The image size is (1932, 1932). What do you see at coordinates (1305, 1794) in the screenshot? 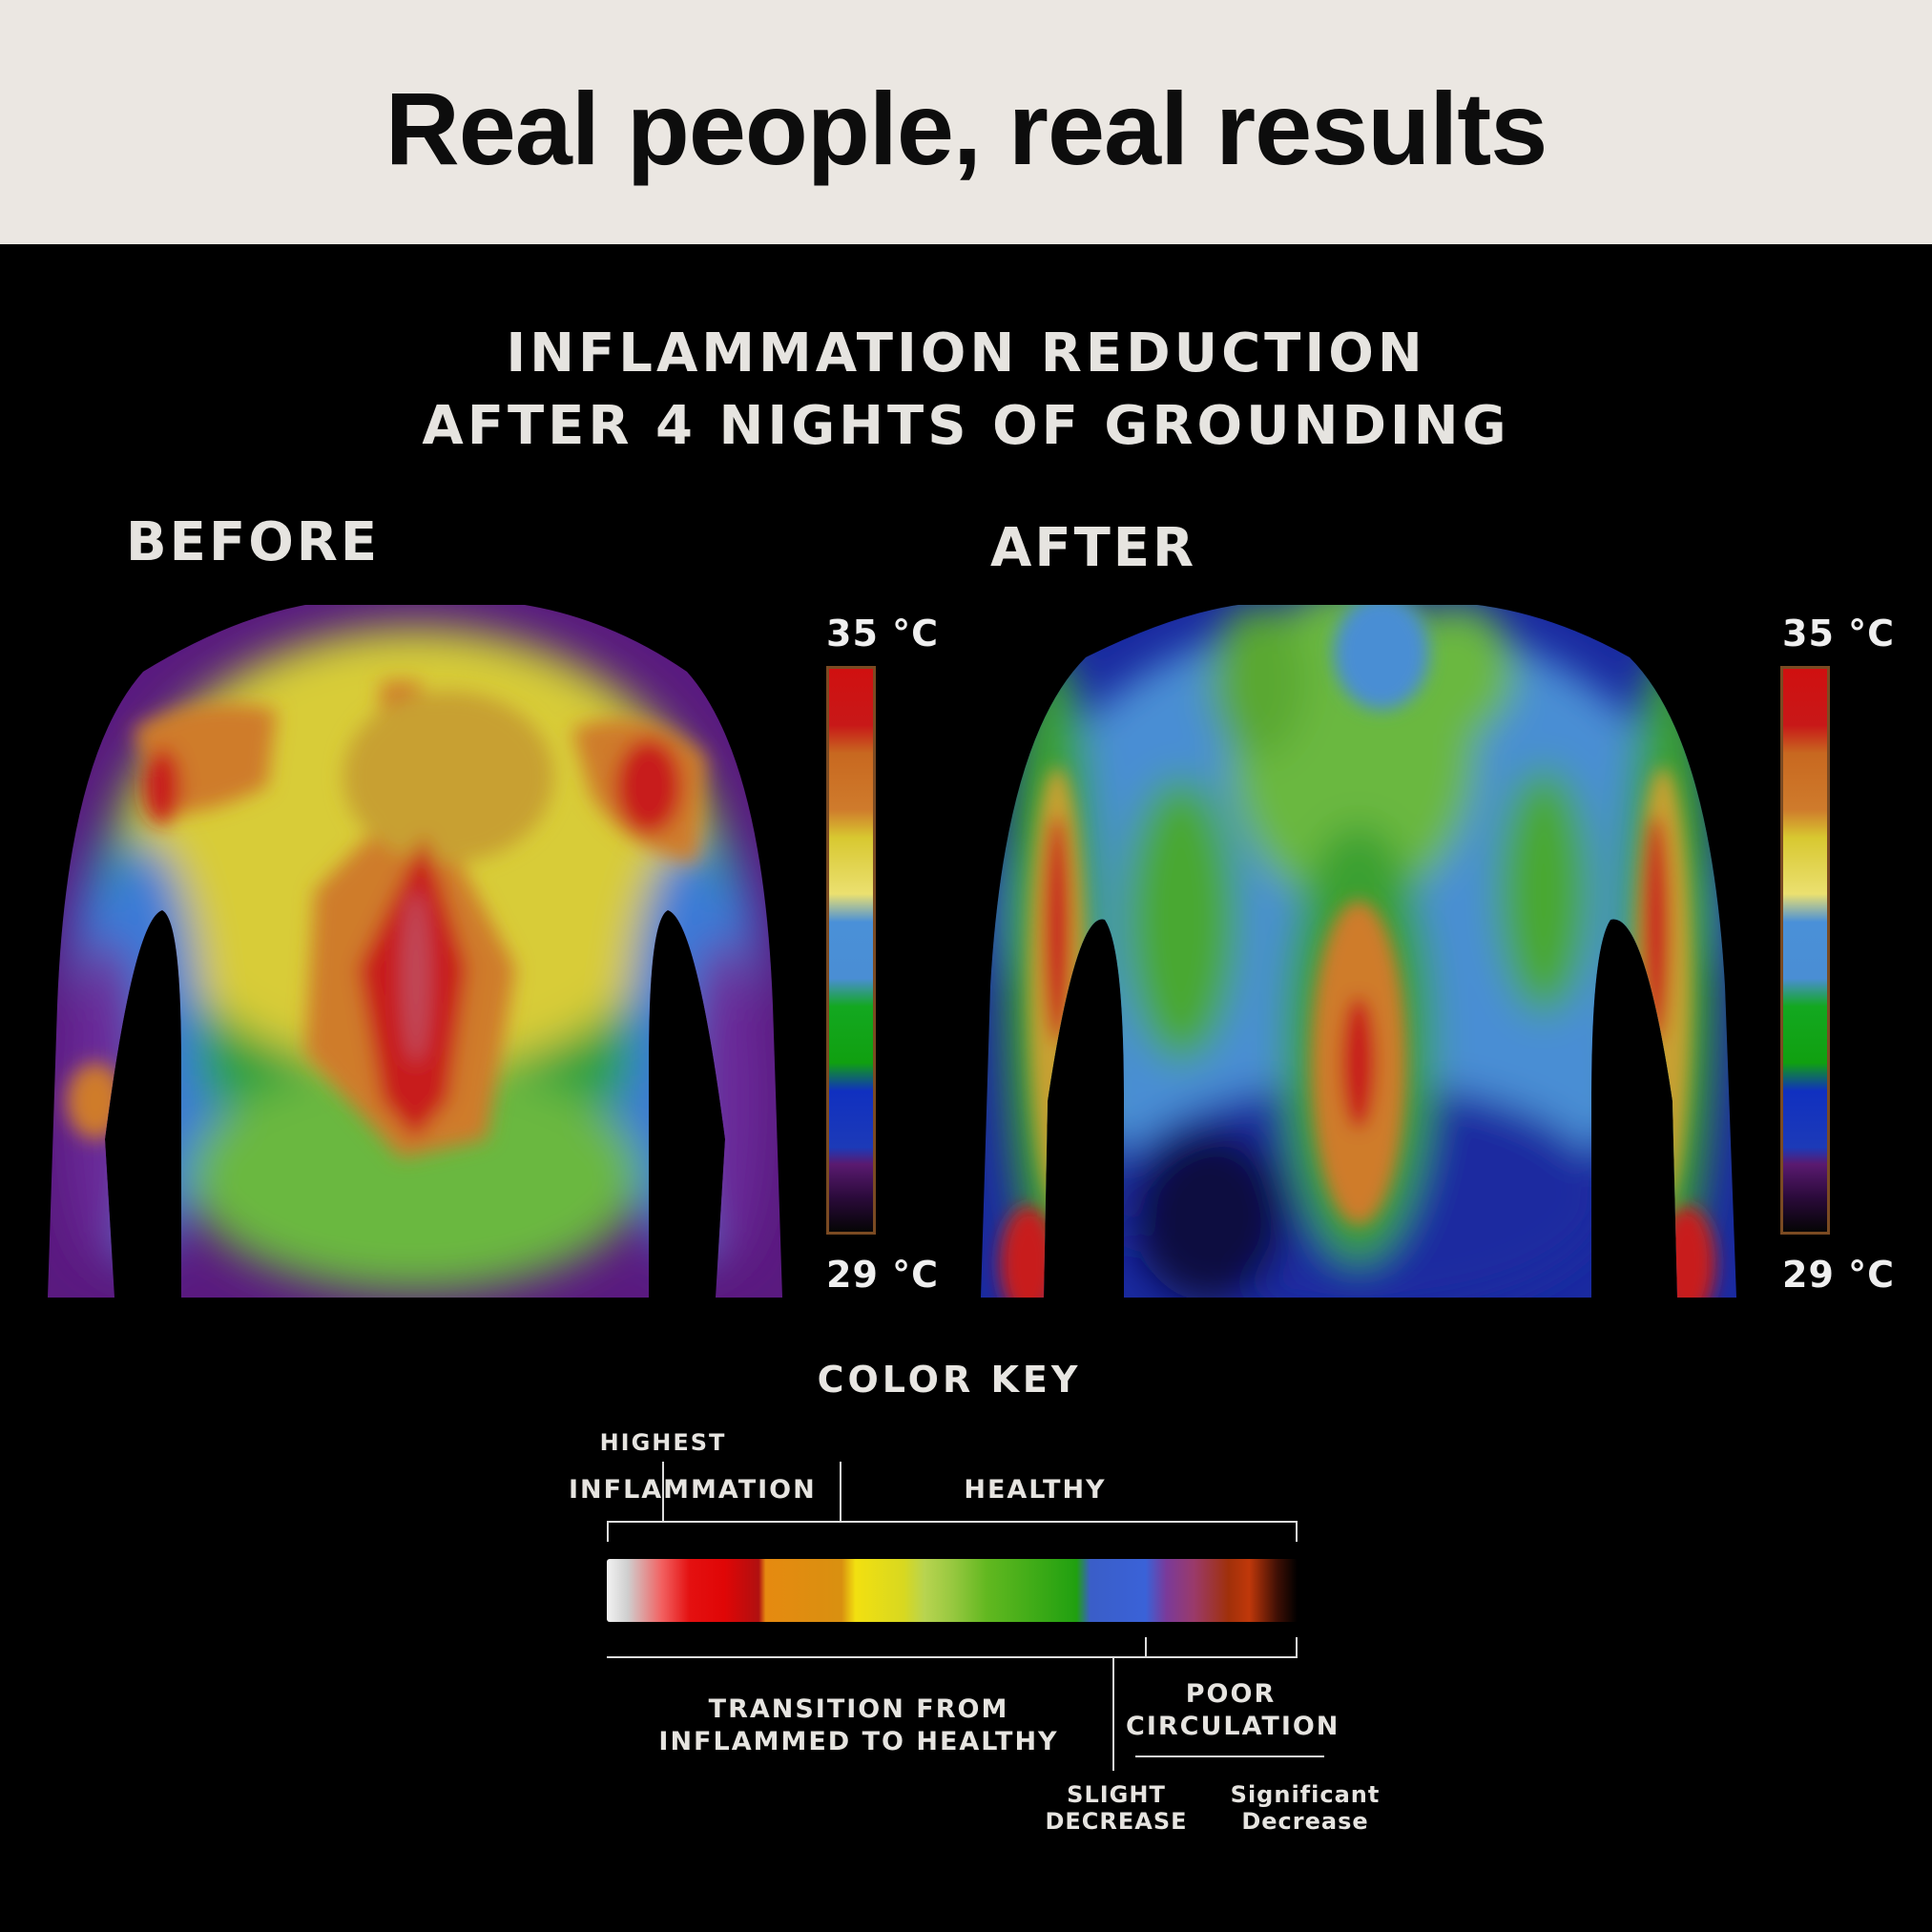
I see `key-significant-line-1: Significant` at bounding box center [1305, 1794].